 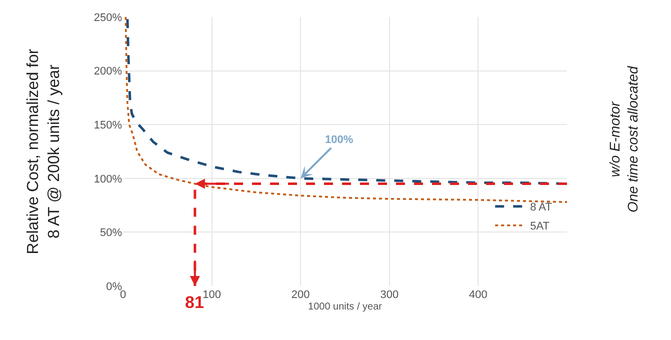 I want to click on text: w/o E-motor One time cost allocated, so click(x=623, y=139).